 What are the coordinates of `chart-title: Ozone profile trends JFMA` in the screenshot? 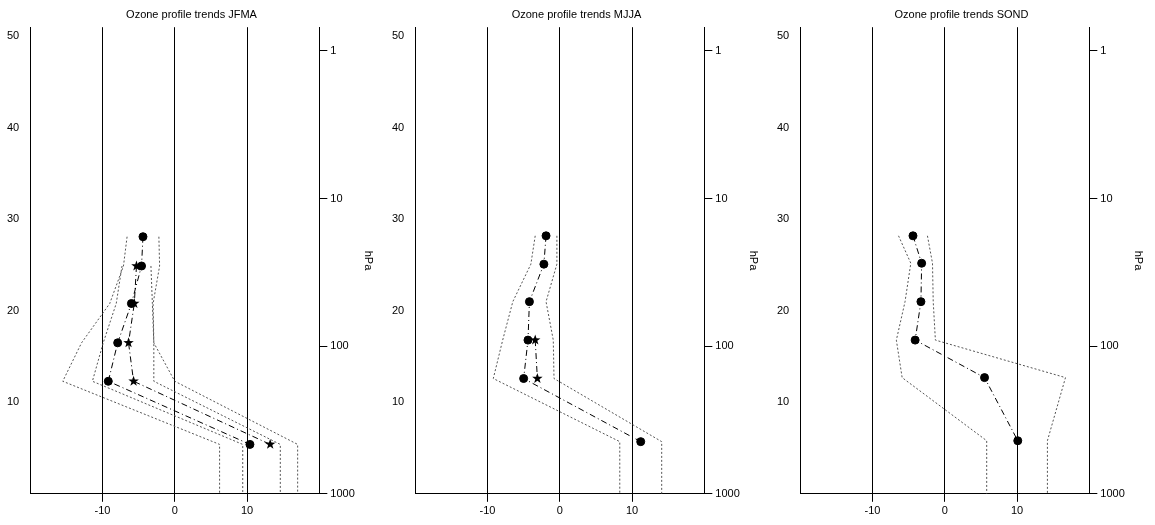 It's located at (192, 13).